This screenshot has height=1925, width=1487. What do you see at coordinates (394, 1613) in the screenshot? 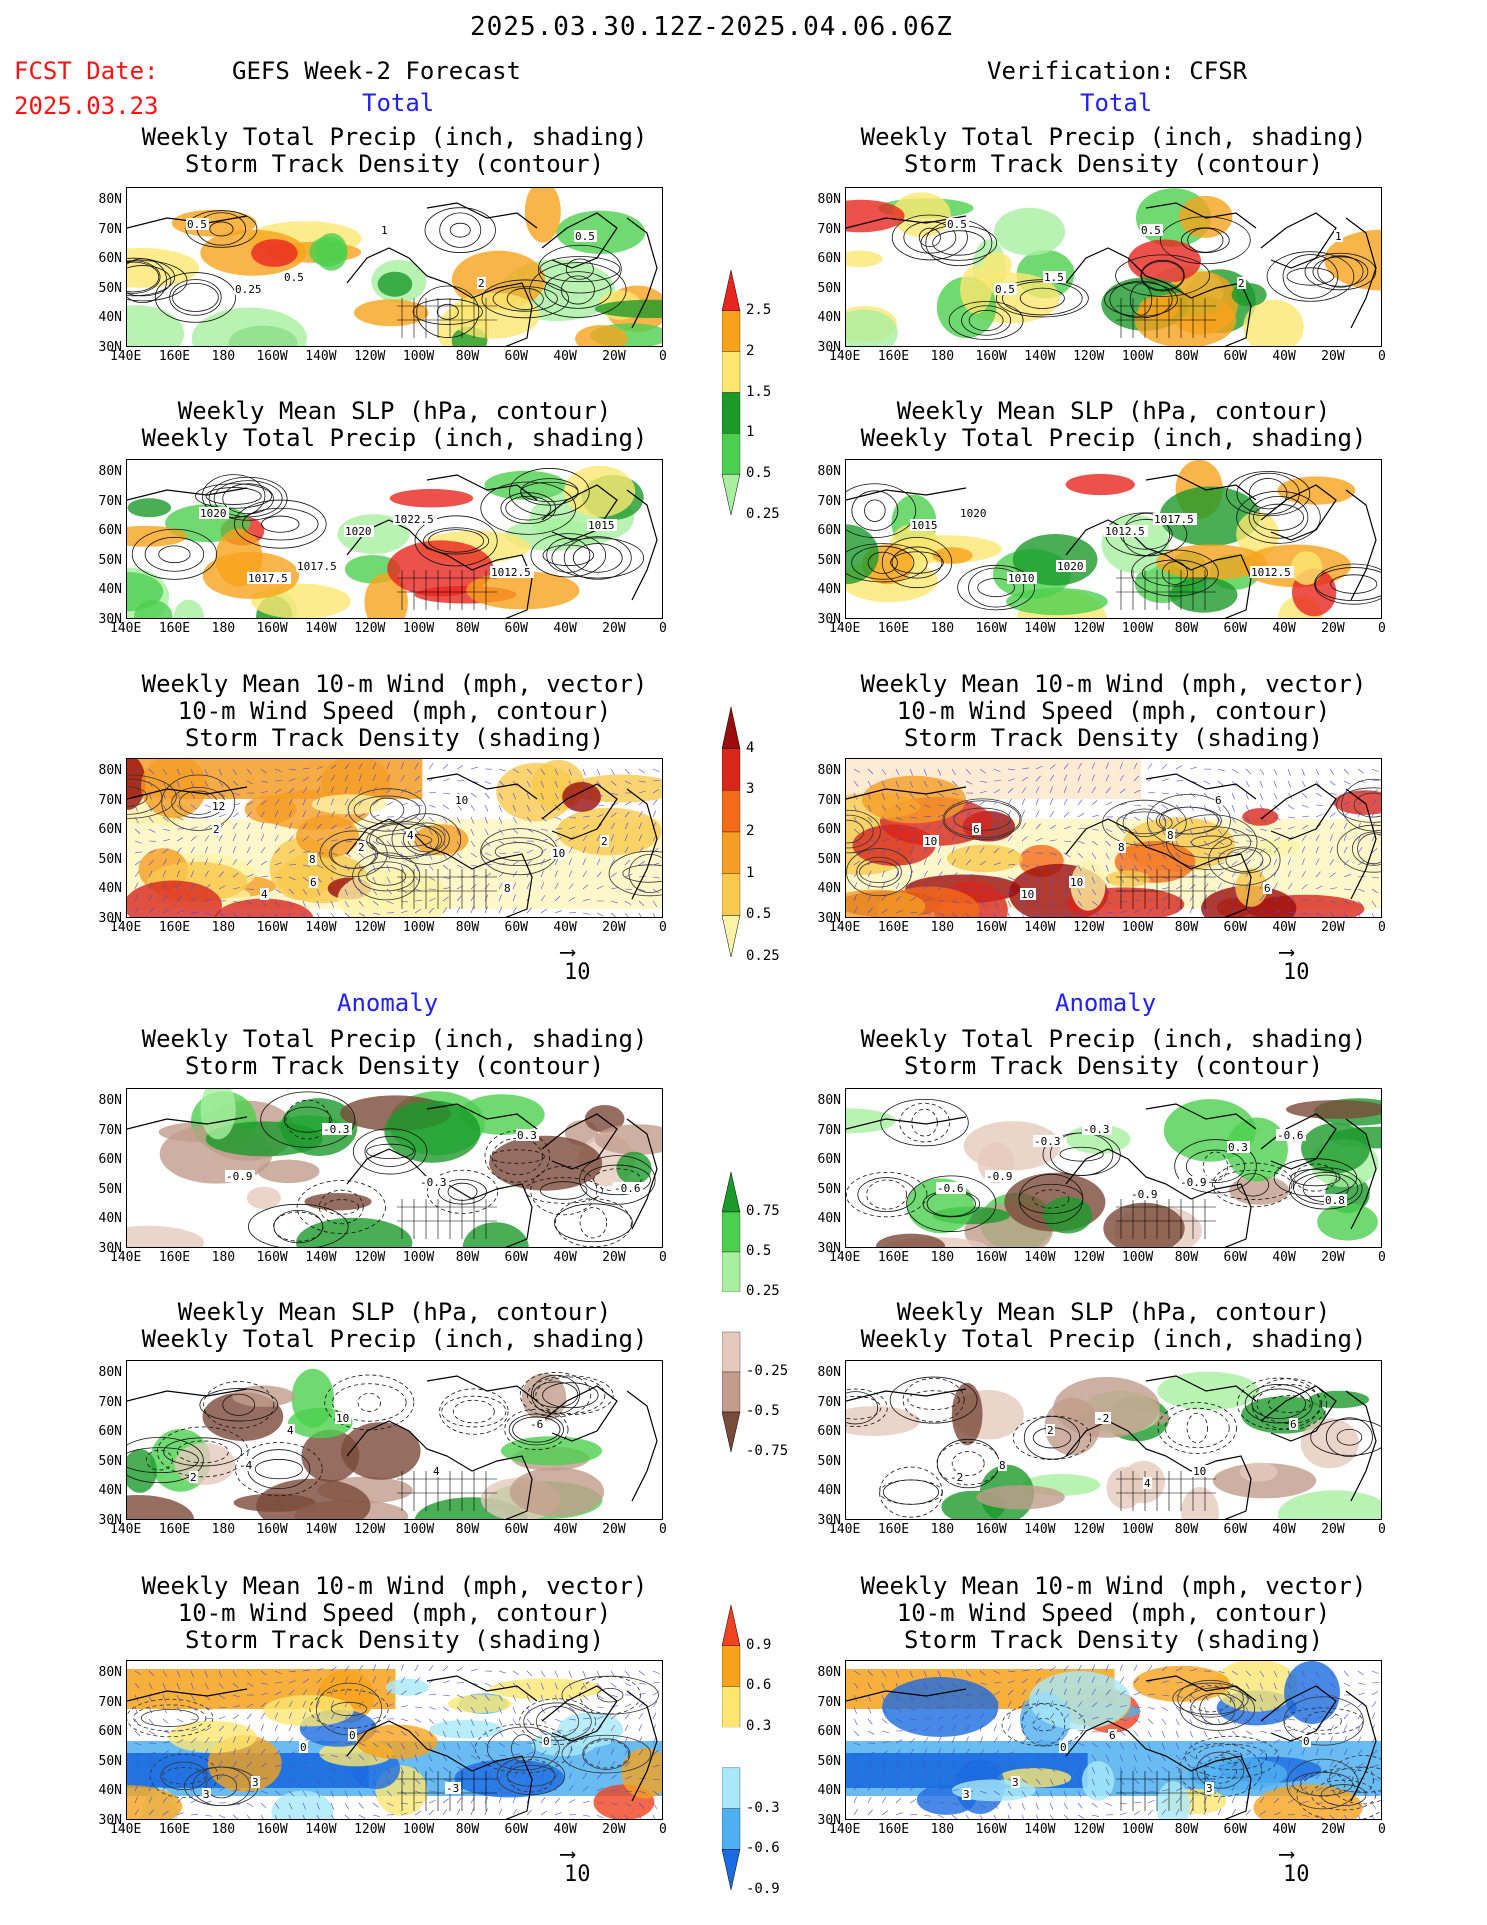
I see `panel-title-forecast-5-1: 10-m Wind Speed (mph, contour)` at bounding box center [394, 1613].